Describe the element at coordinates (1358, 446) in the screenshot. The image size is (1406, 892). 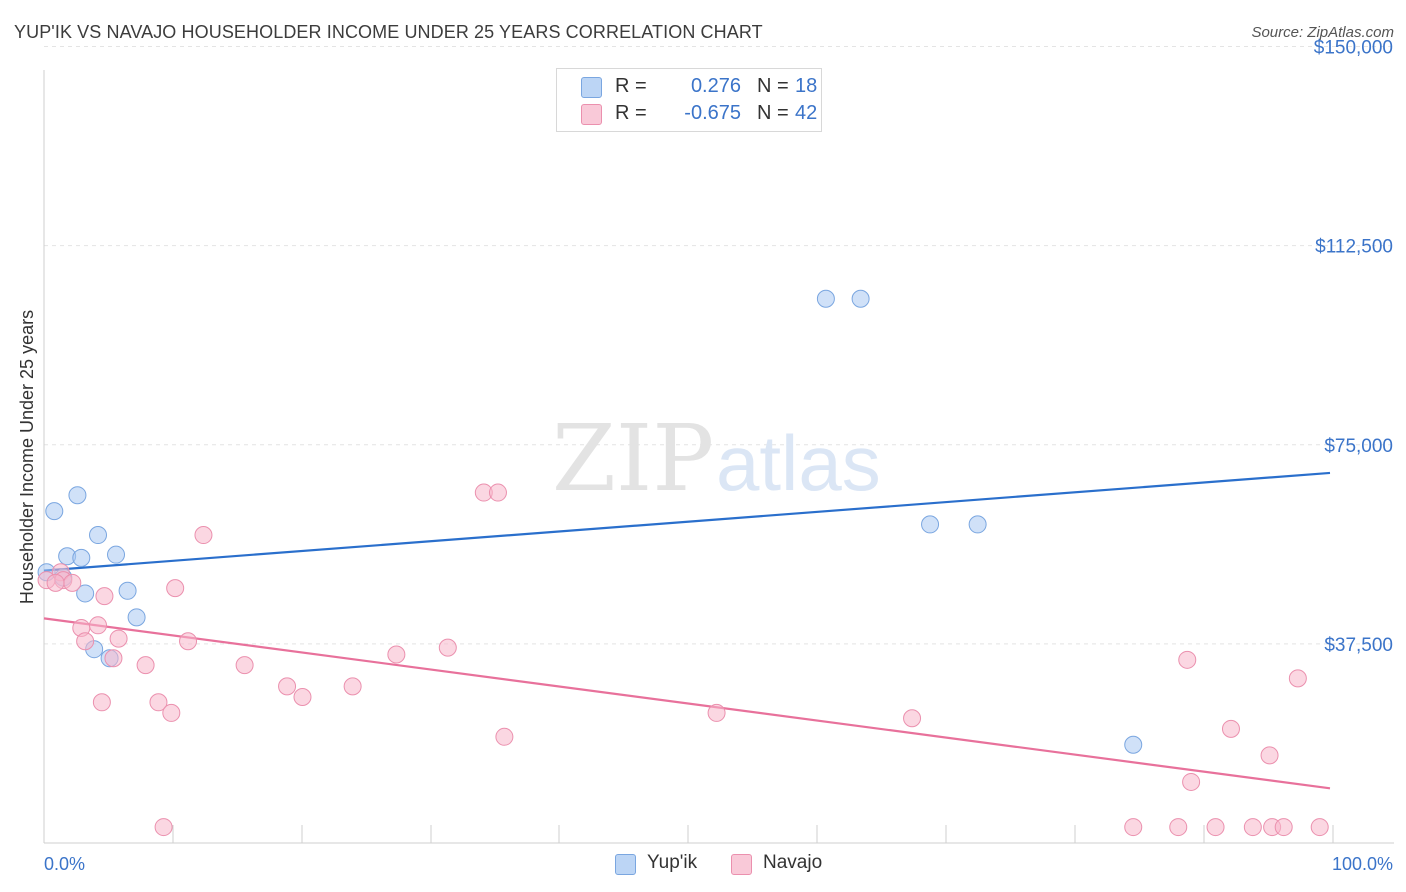
I see `y-tick-label: $75,000` at that location.